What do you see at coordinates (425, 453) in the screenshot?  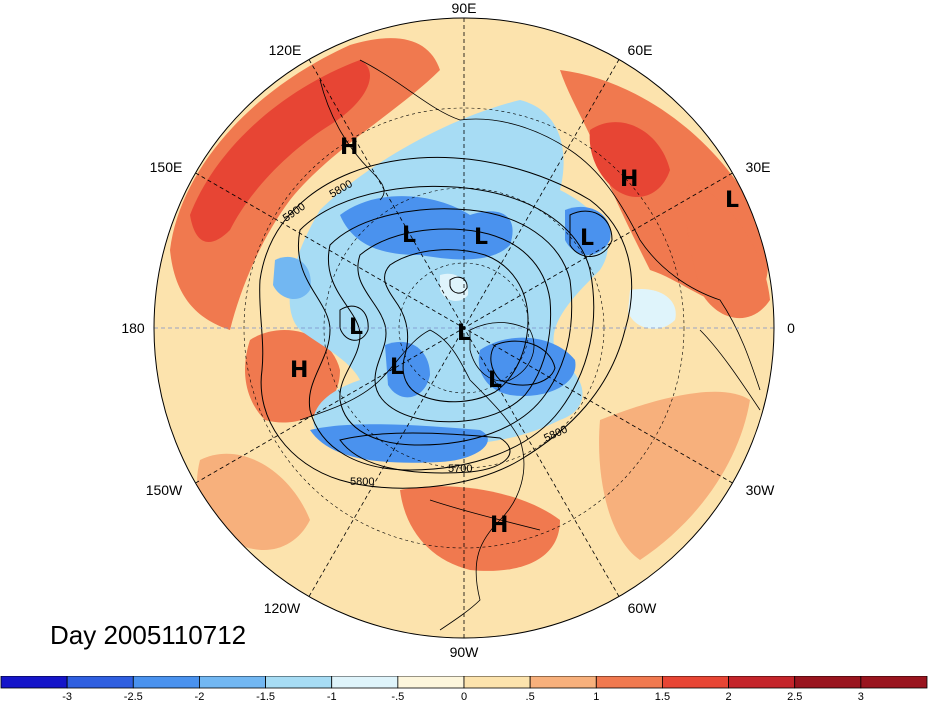 I see `contour-trough-canada` at bounding box center [425, 453].